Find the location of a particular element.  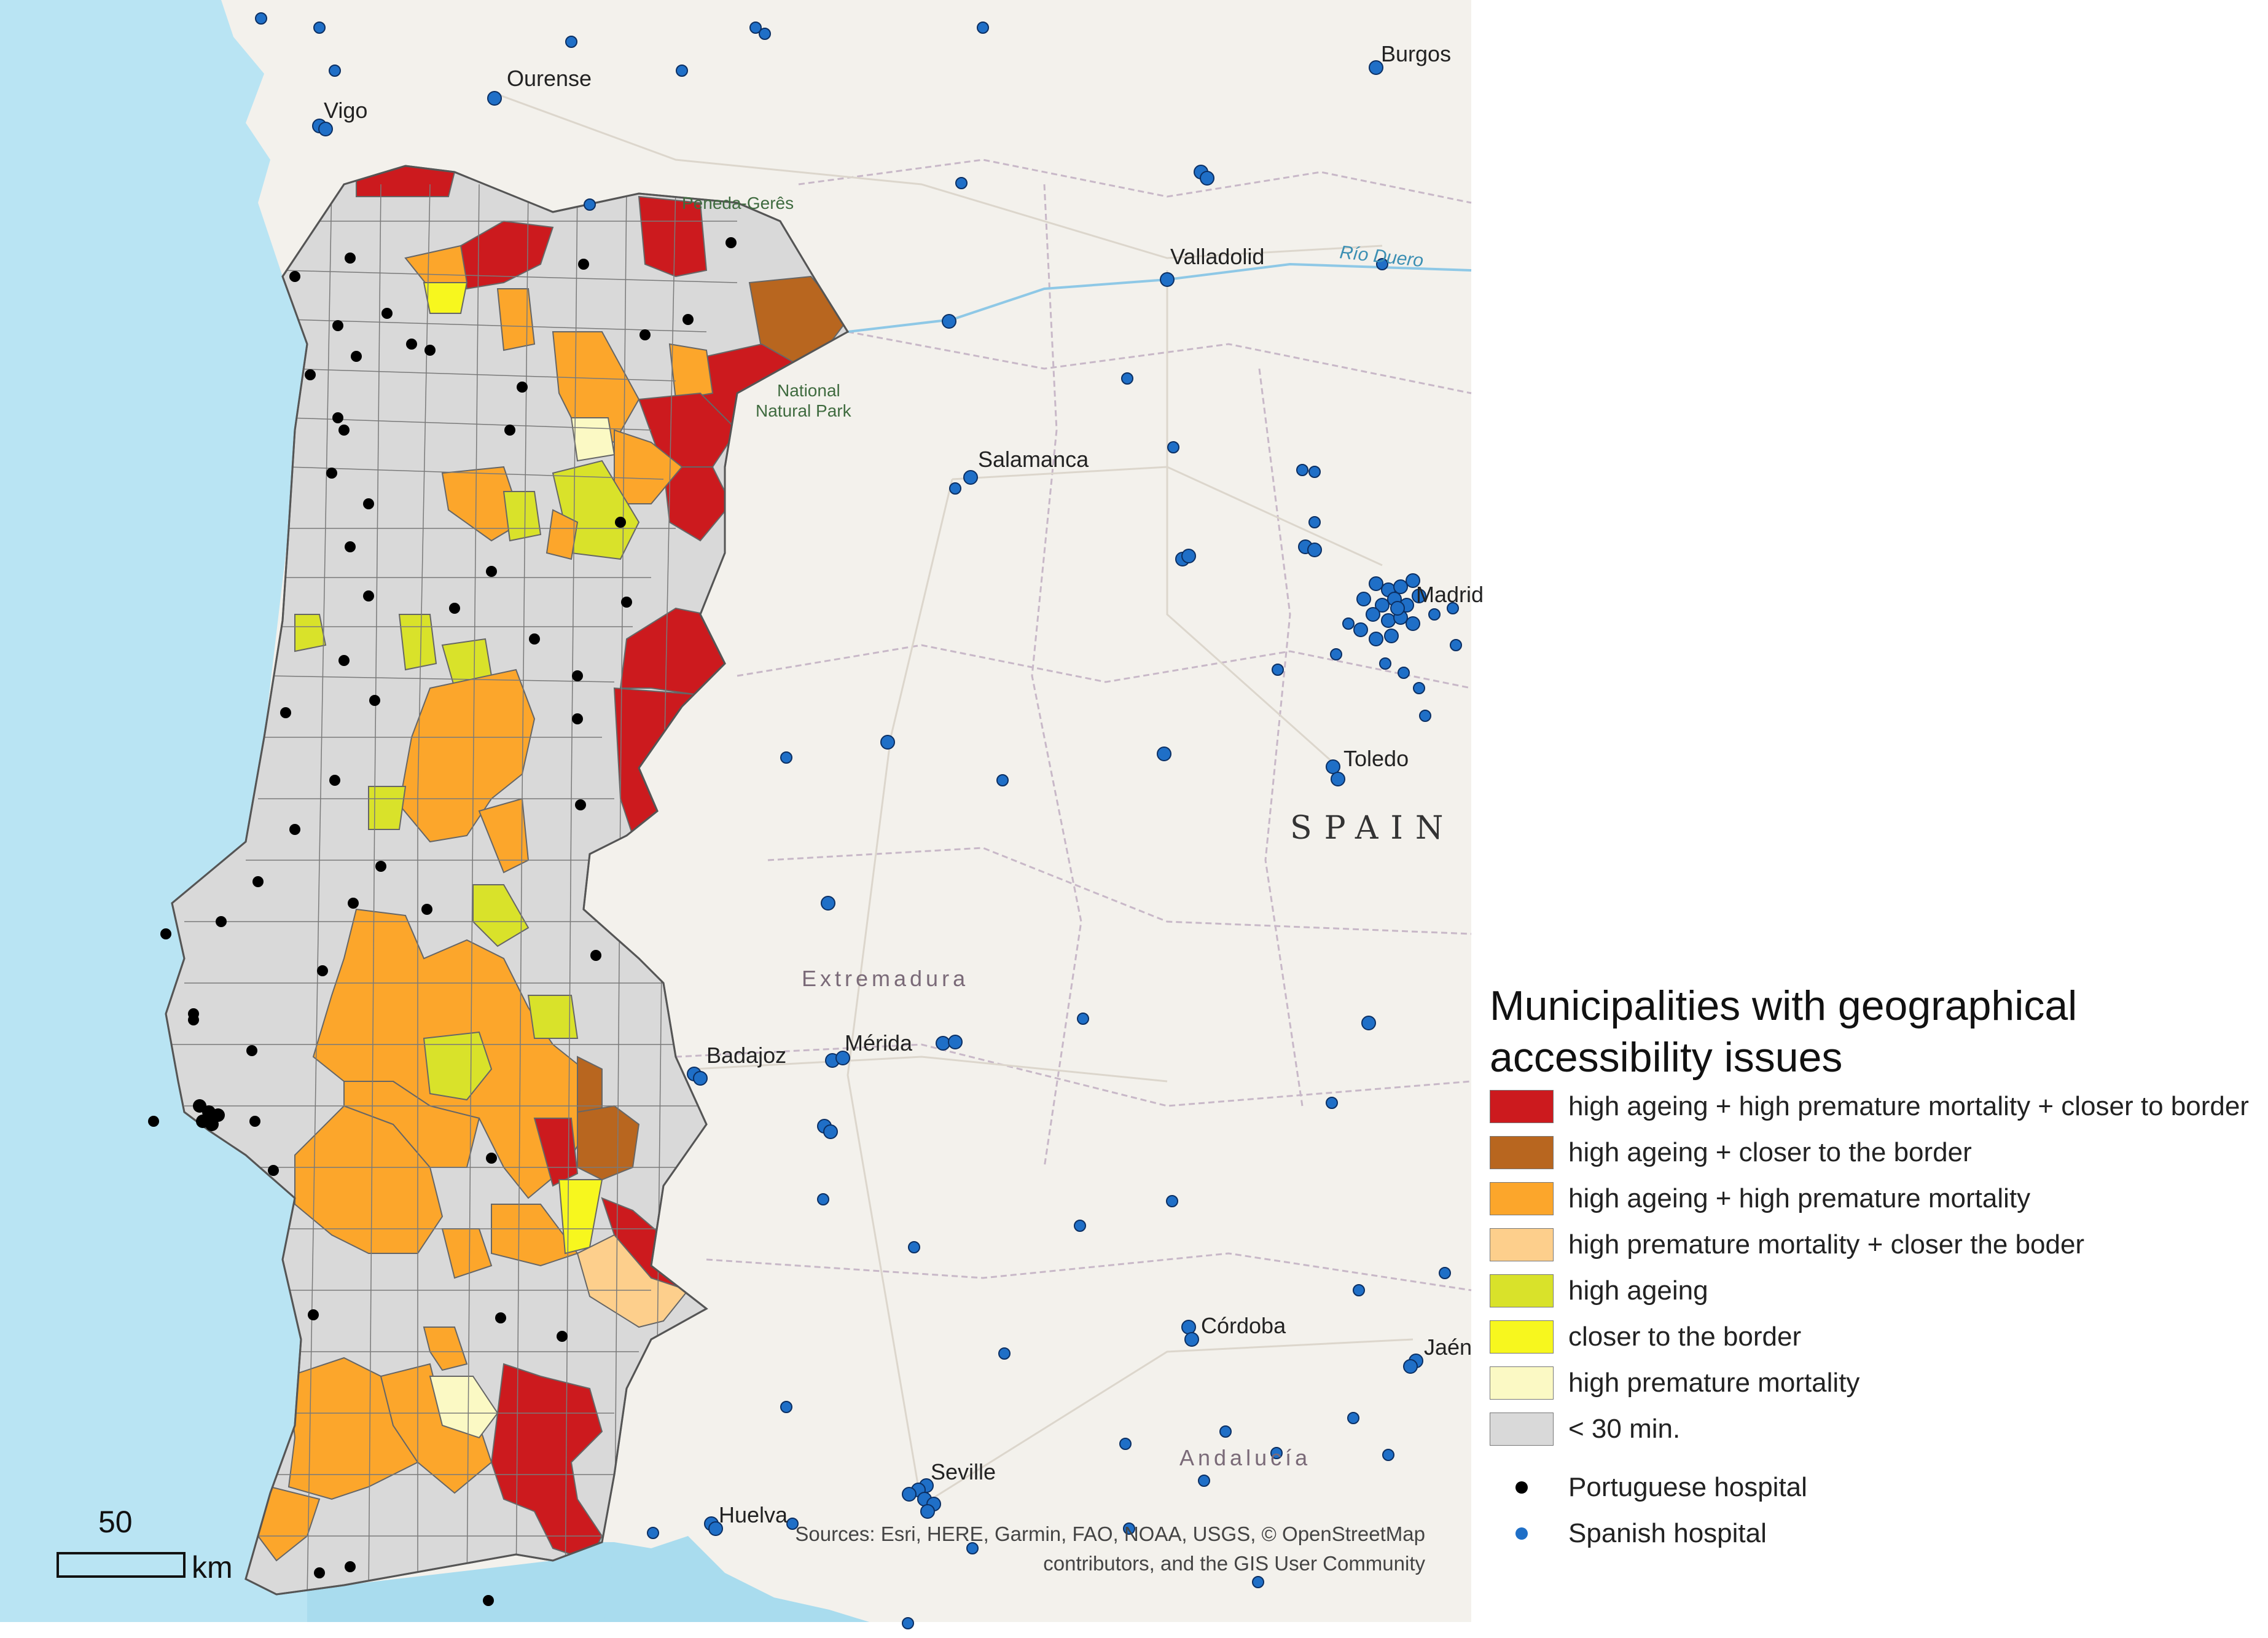

label-spain: SPAIN is located at coordinates (1372, 829).